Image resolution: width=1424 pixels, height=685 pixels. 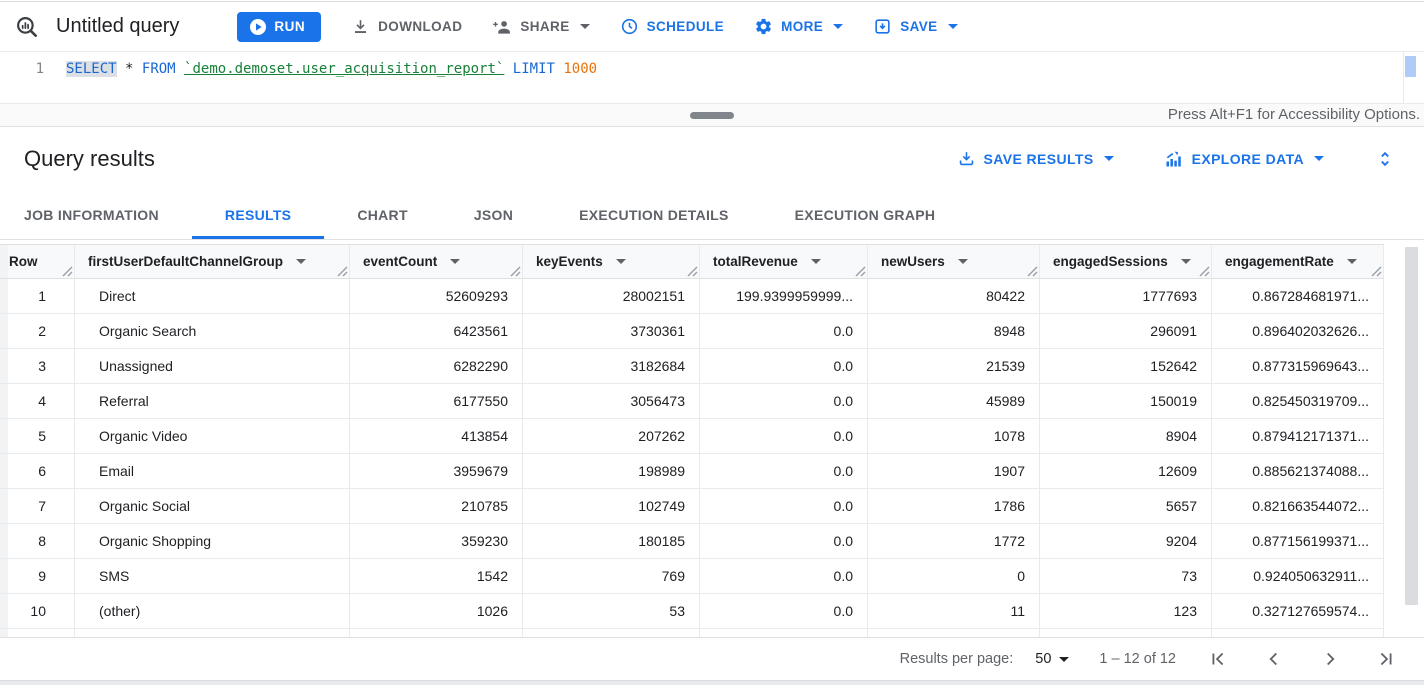 What do you see at coordinates (954, 541) in the screenshot?
I see `table-cell: 1772` at bounding box center [954, 541].